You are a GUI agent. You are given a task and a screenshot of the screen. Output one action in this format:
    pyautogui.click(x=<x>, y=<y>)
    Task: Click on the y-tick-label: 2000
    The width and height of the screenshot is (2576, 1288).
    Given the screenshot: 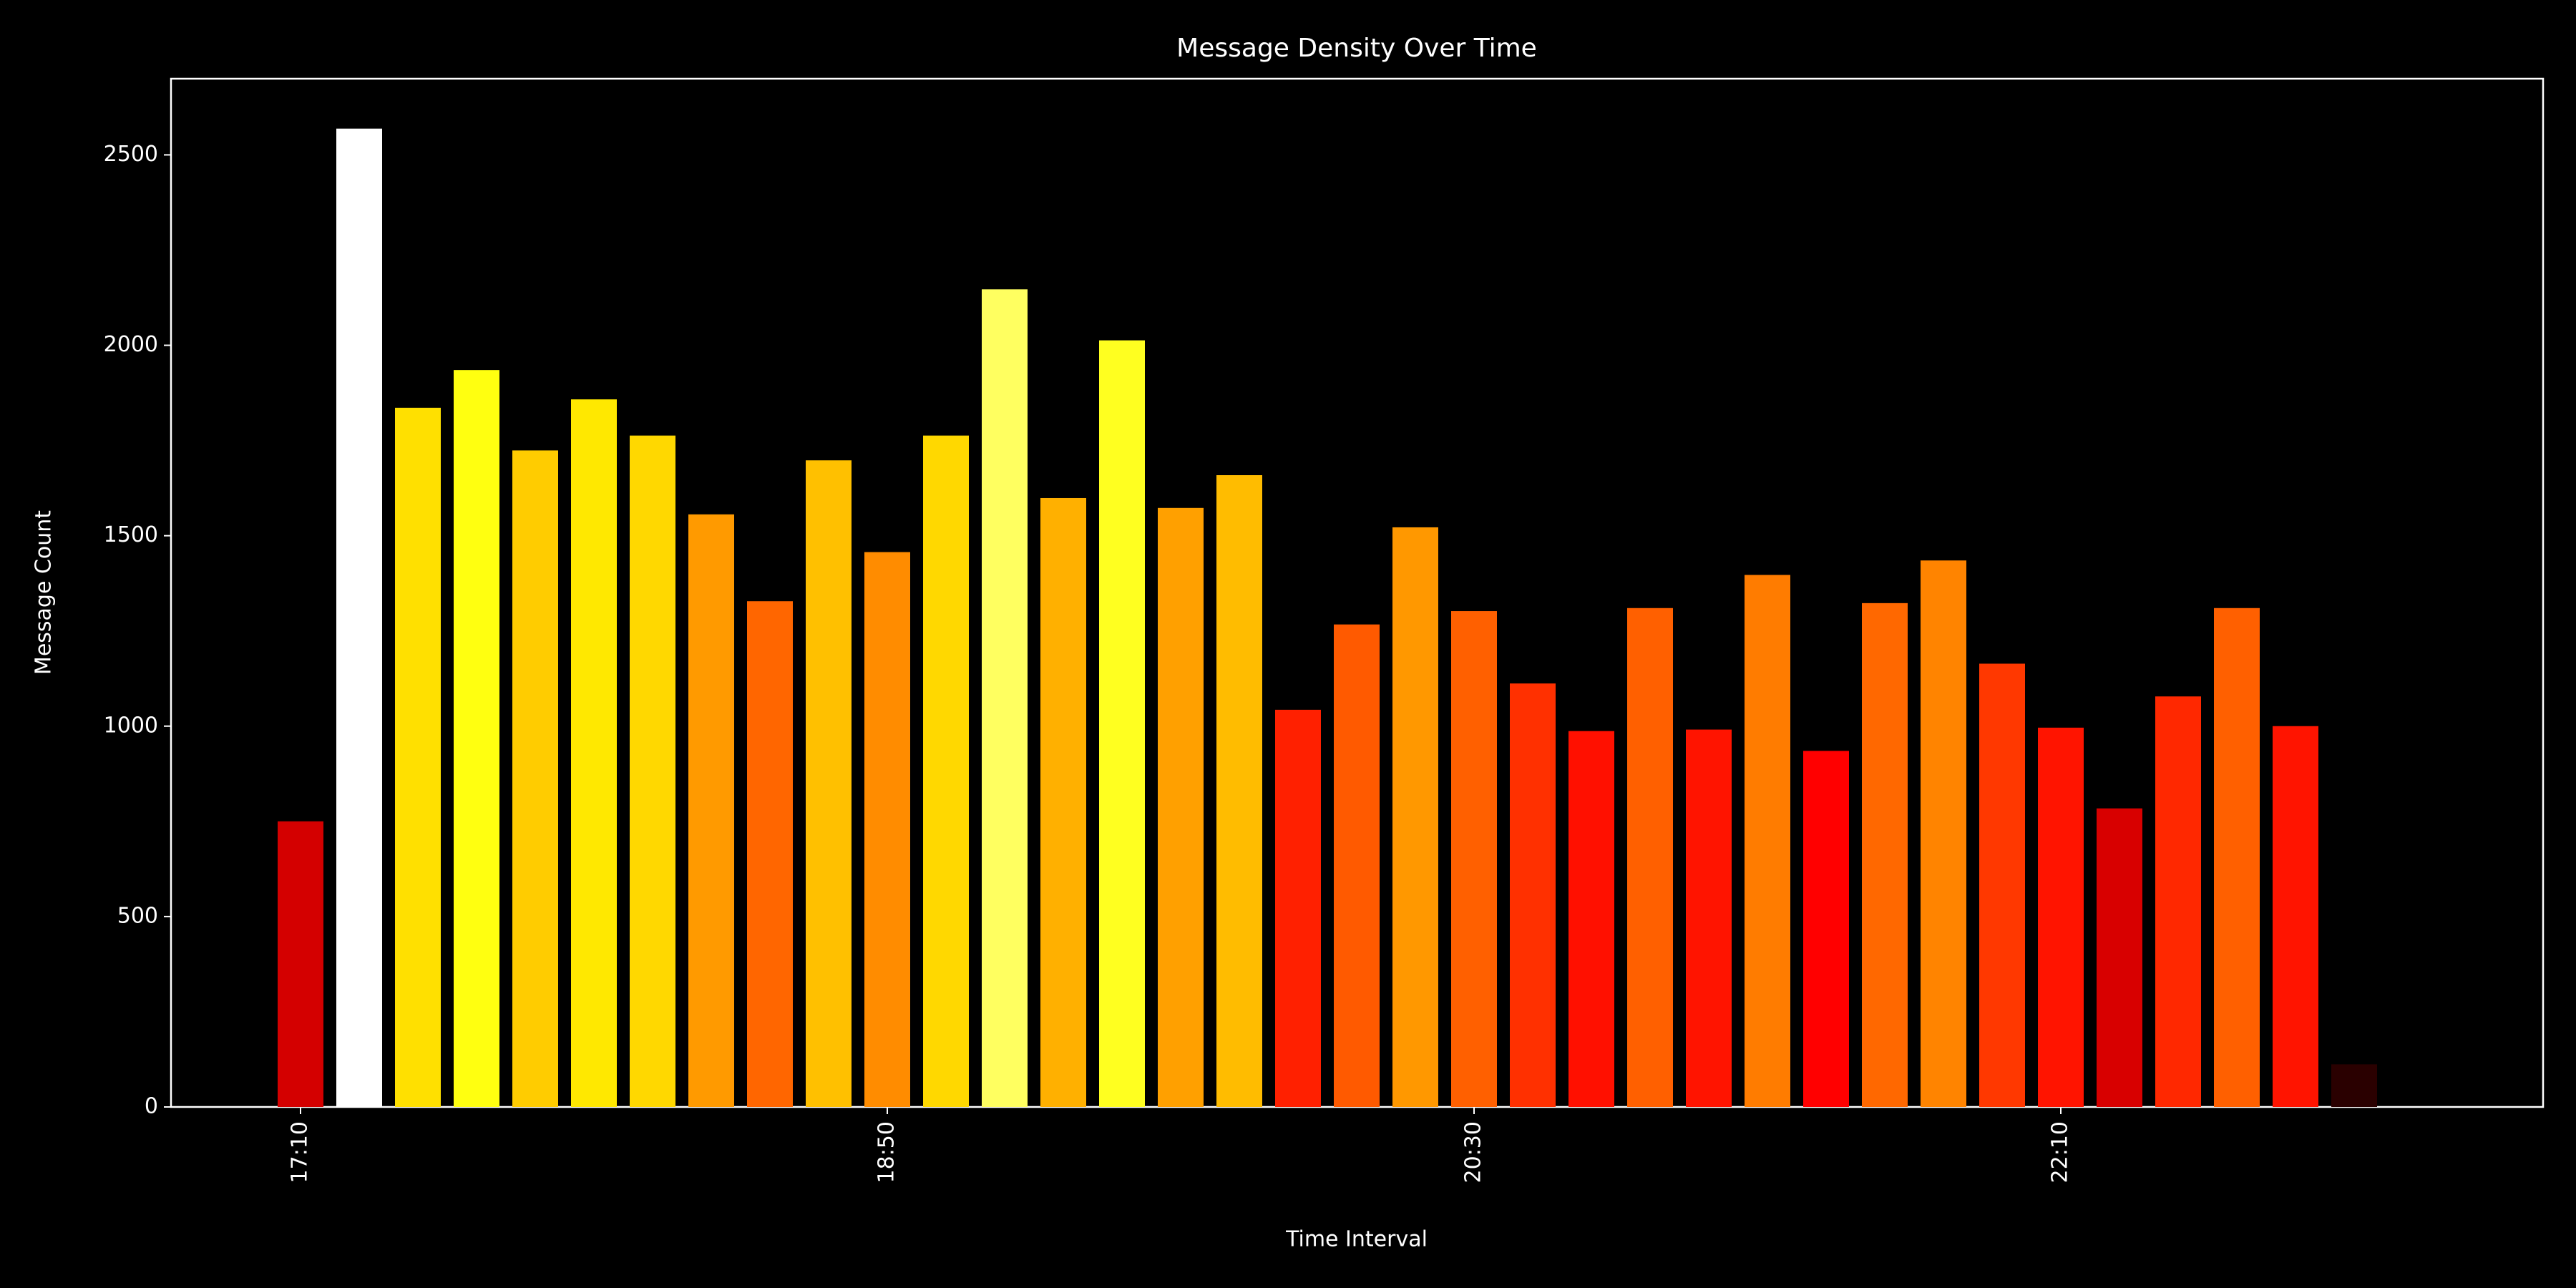 What is the action you would take?
    pyautogui.click(x=131, y=344)
    